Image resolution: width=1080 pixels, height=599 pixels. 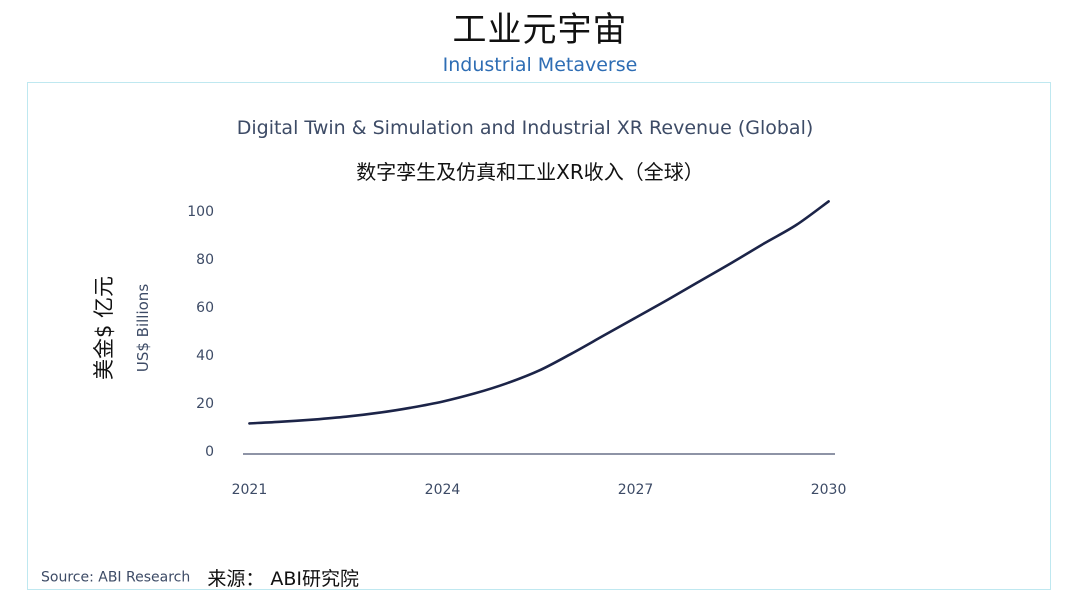 What do you see at coordinates (205, 404) in the screenshot?
I see `y-tick-label: 20` at bounding box center [205, 404].